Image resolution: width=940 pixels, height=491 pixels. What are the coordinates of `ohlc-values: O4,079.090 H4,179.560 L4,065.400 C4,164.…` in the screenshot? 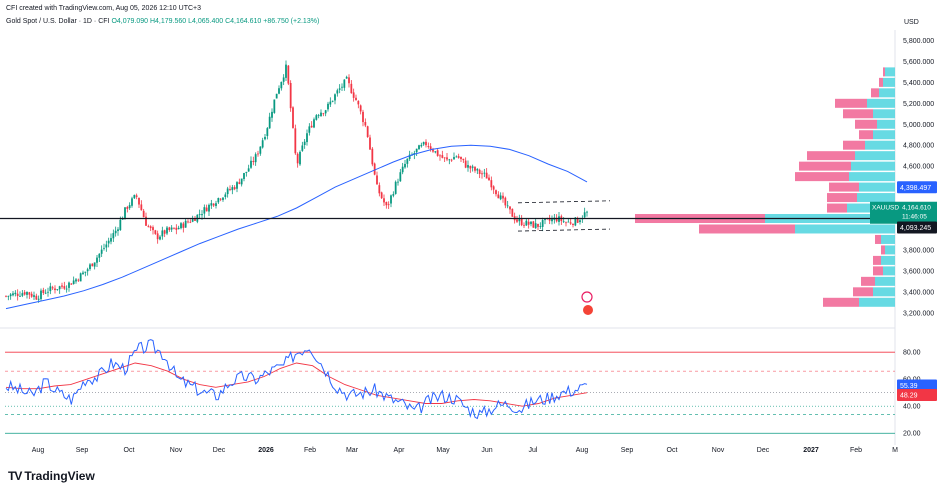 It's located at (215, 21).